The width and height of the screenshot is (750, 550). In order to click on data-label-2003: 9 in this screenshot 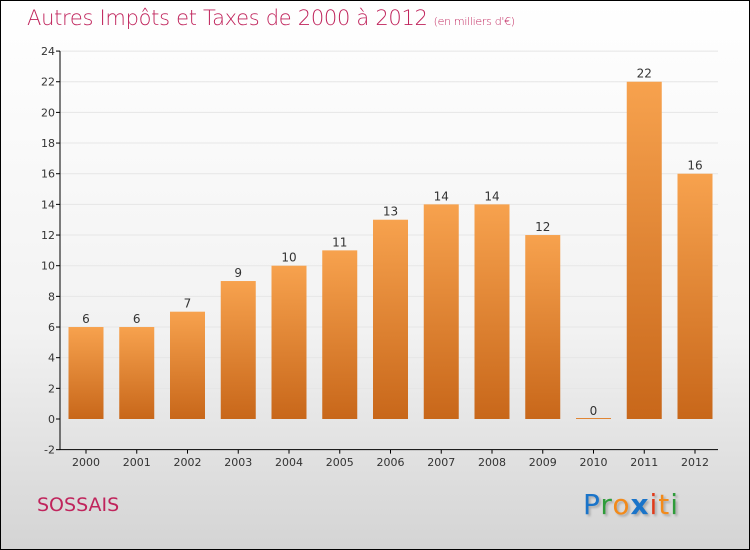, I will do `click(238, 273)`.